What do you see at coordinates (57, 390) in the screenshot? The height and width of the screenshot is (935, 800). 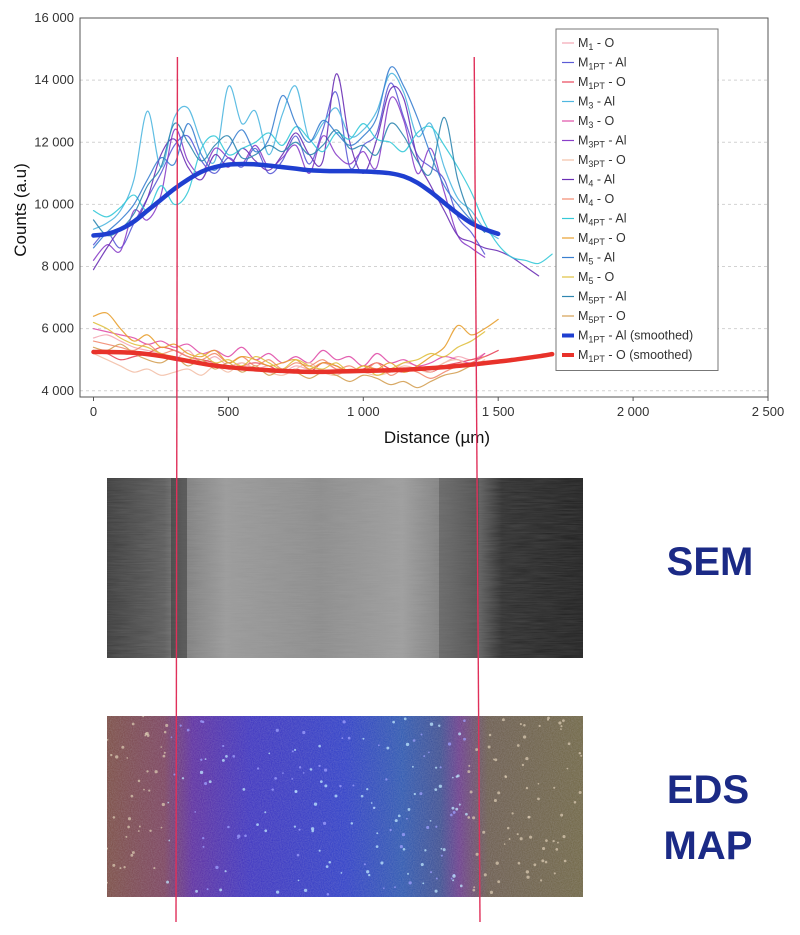 I see `y-tick-label: 4 000` at bounding box center [57, 390].